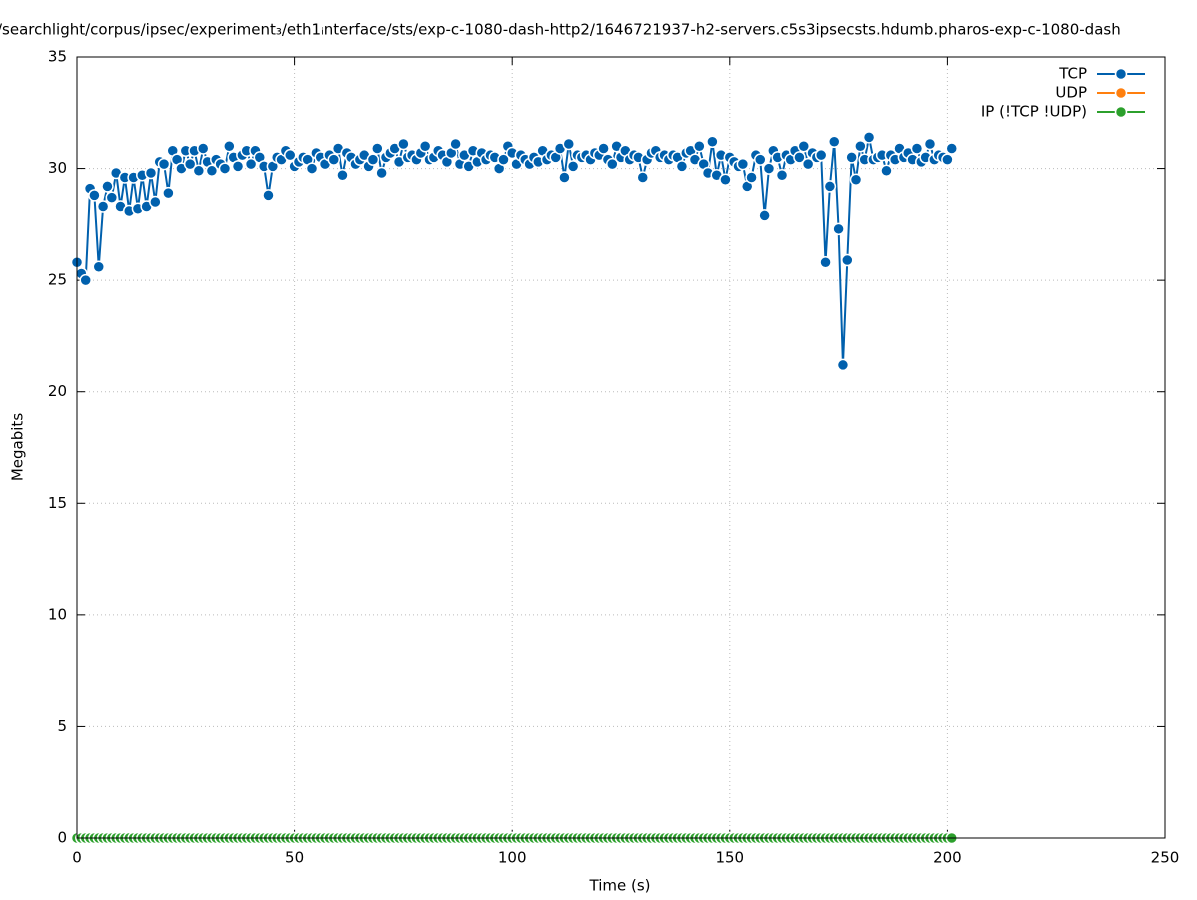 Image resolution: width=1197 pixels, height=900 pixels. I want to click on y-axis-label: Megabits, so click(18, 447).